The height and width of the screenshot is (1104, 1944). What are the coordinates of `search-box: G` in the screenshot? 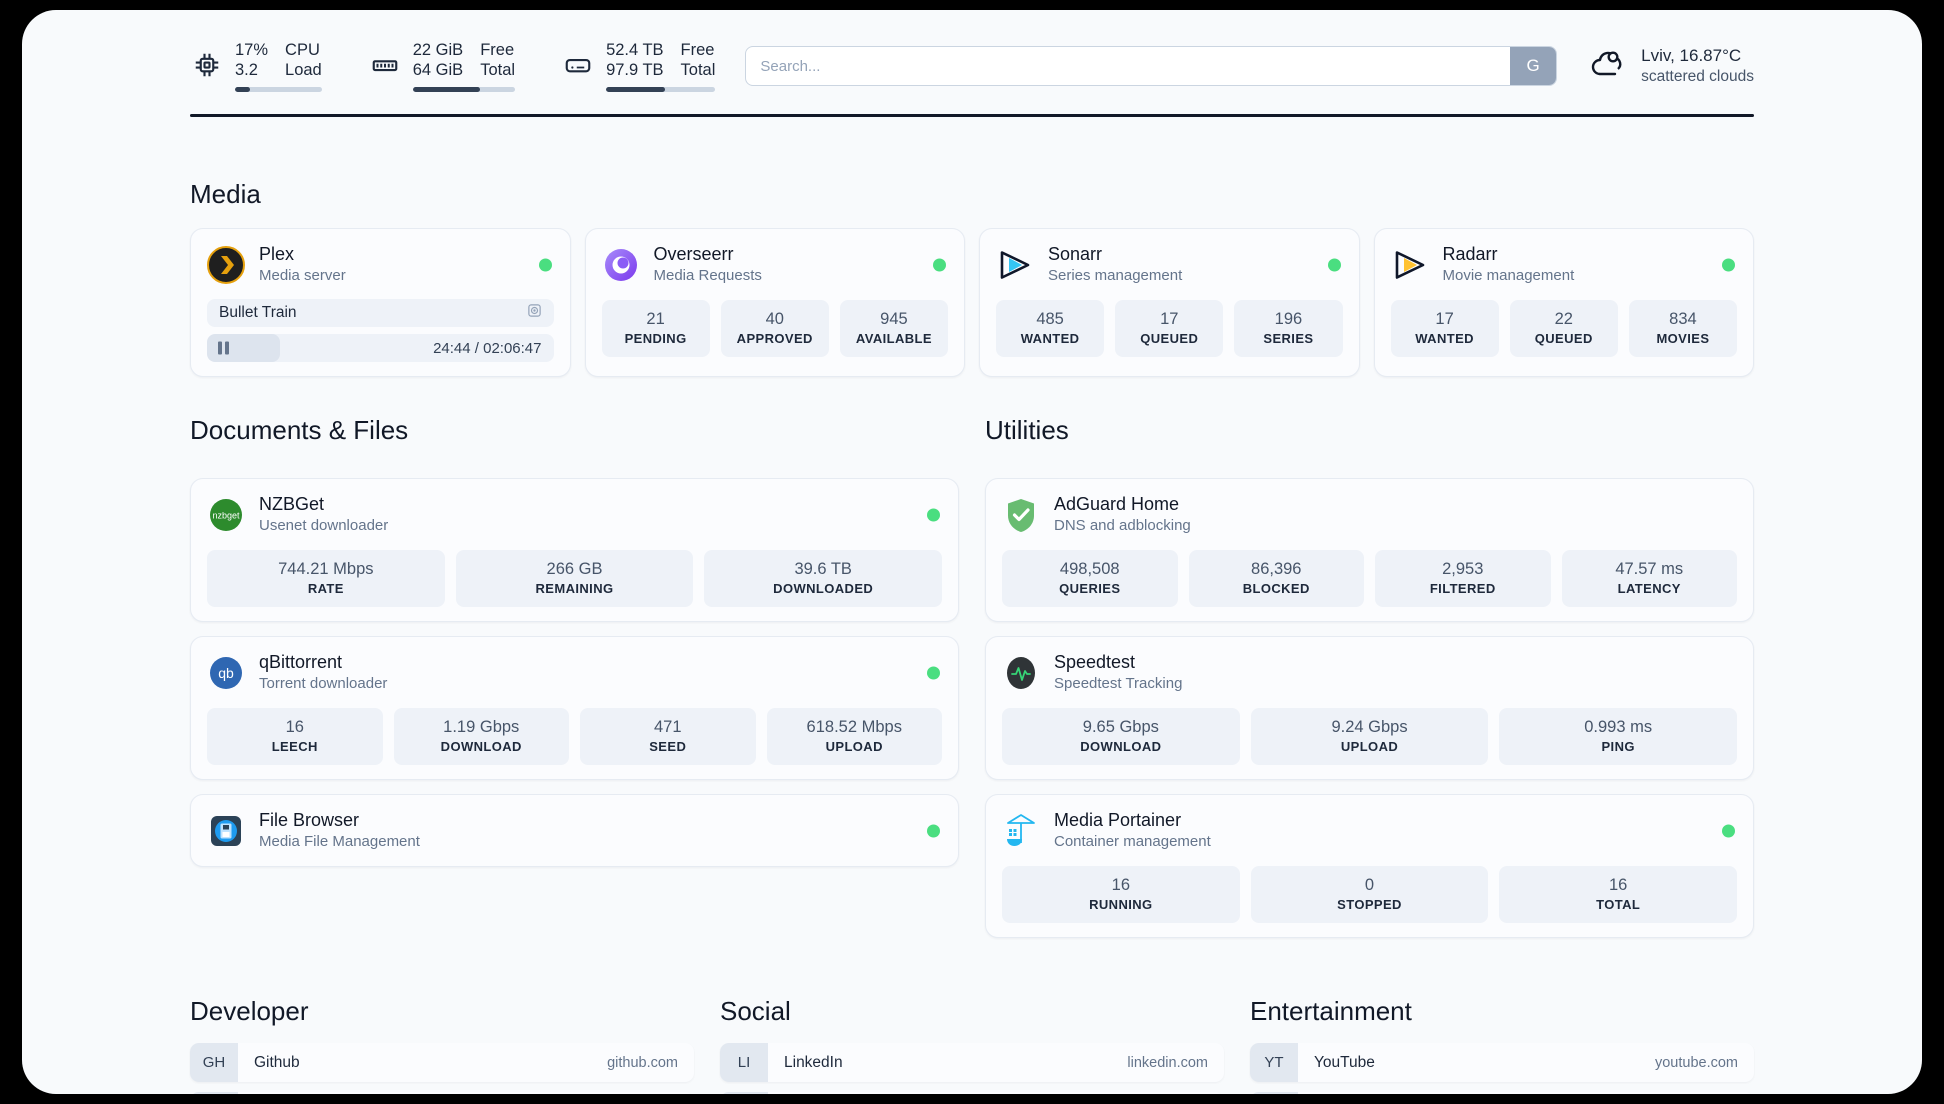 It's located at (1151, 66).